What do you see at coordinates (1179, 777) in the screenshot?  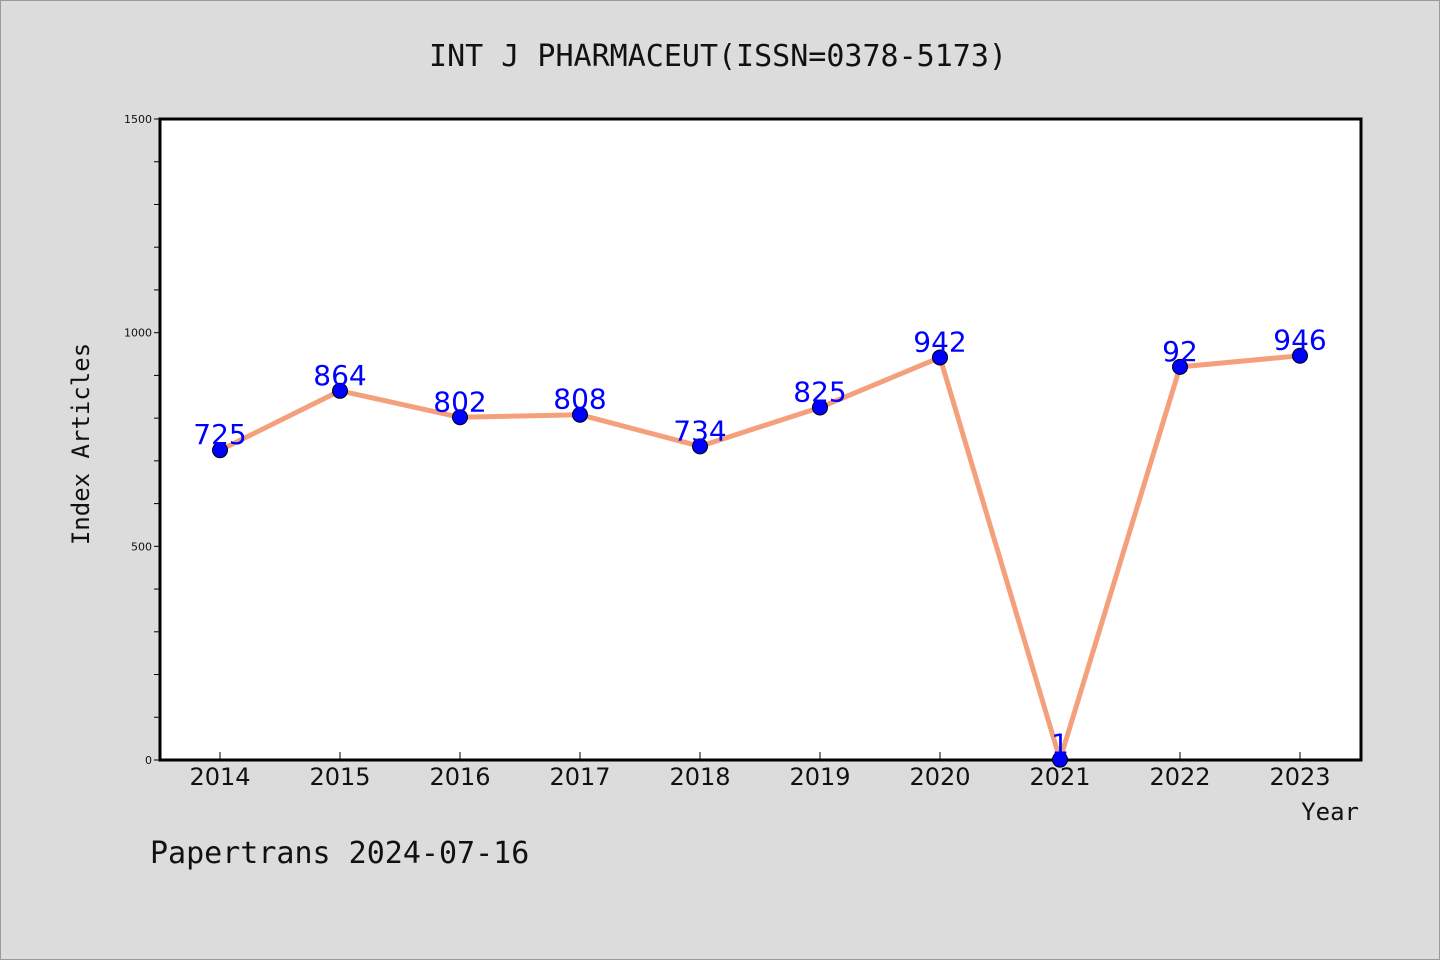 I see `x-tick-label: 2022` at bounding box center [1179, 777].